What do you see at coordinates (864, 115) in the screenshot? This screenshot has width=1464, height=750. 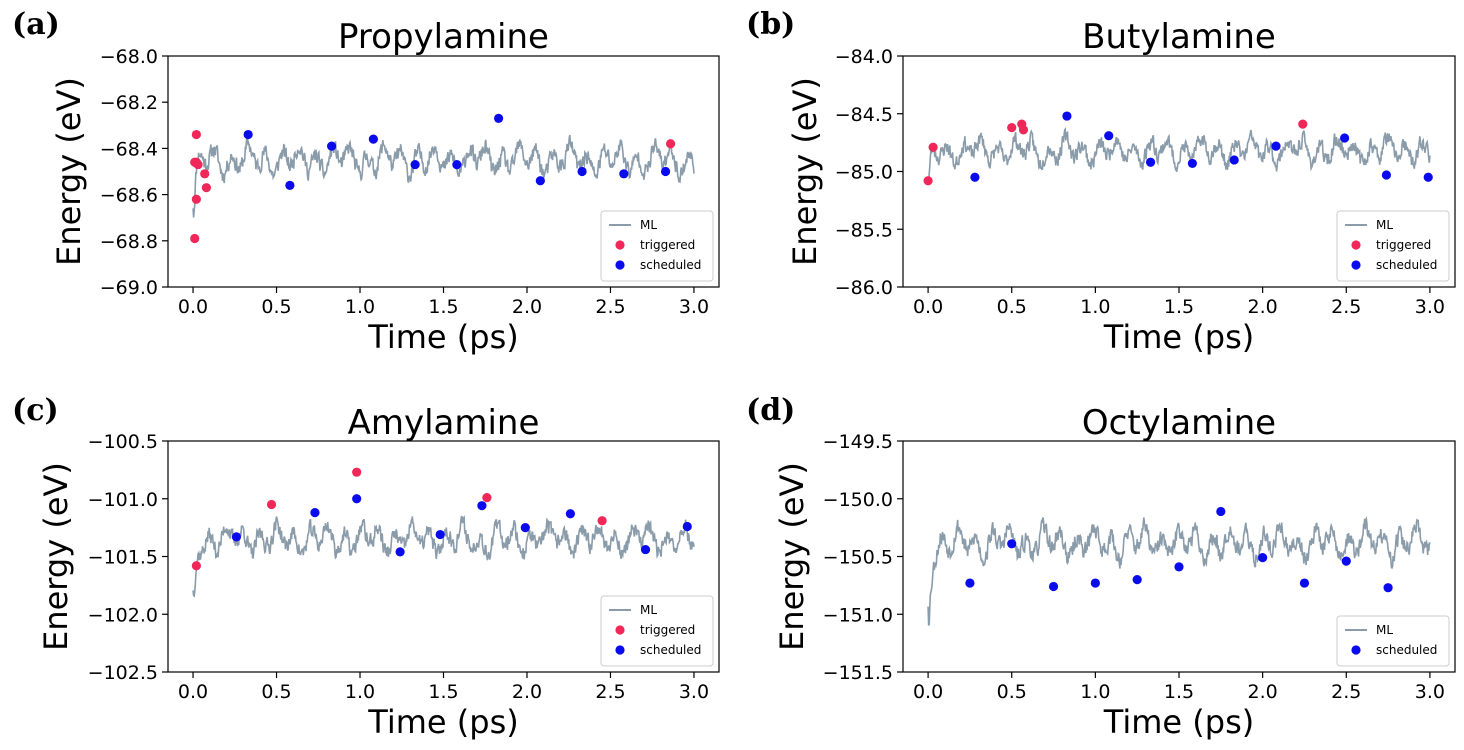 I see `y-tick-label: −84.5` at bounding box center [864, 115].